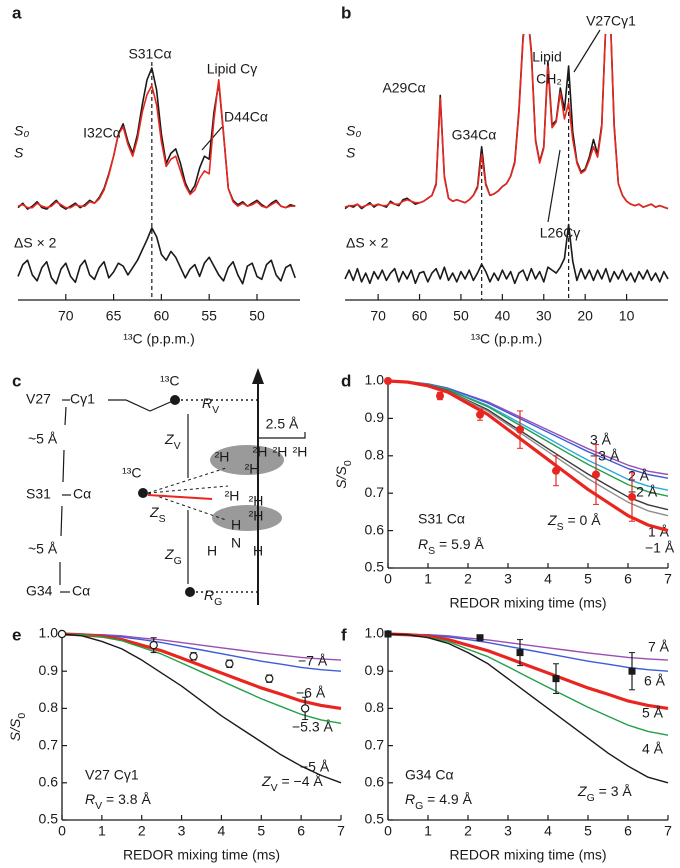 Image resolution: width=680 pixels, height=868 pixels. Describe the element at coordinates (554, 186) in the screenshot. I see `annotation-leader` at that location.